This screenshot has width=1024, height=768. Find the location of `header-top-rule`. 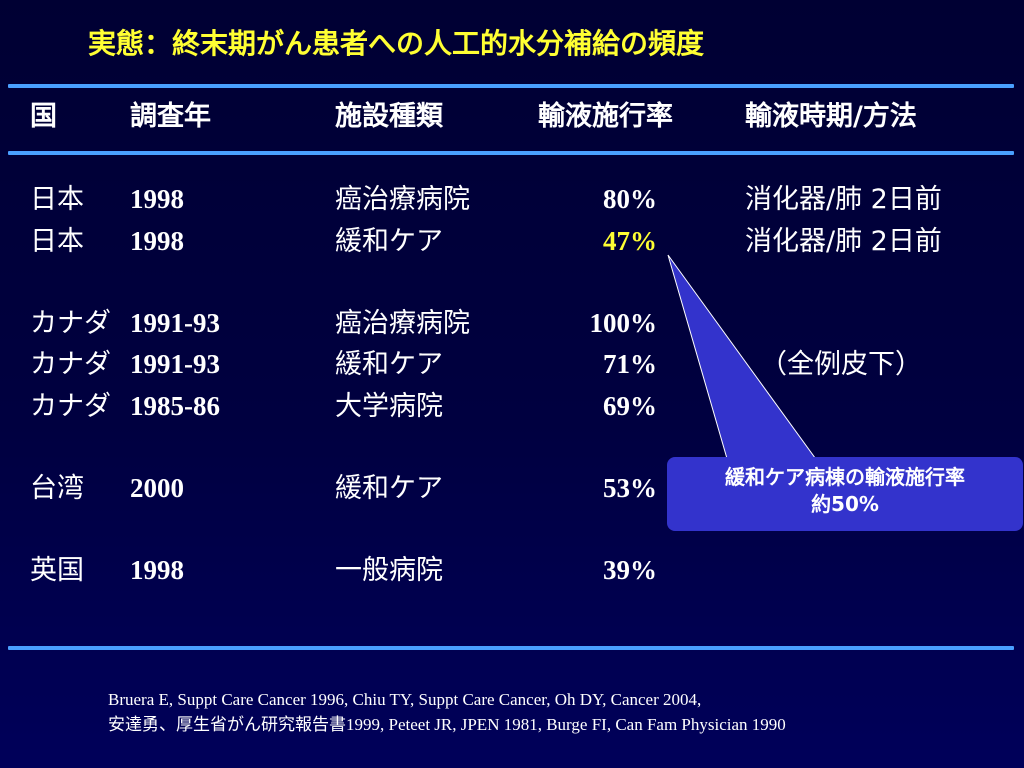

header-top-rule is located at coordinates (511, 86).